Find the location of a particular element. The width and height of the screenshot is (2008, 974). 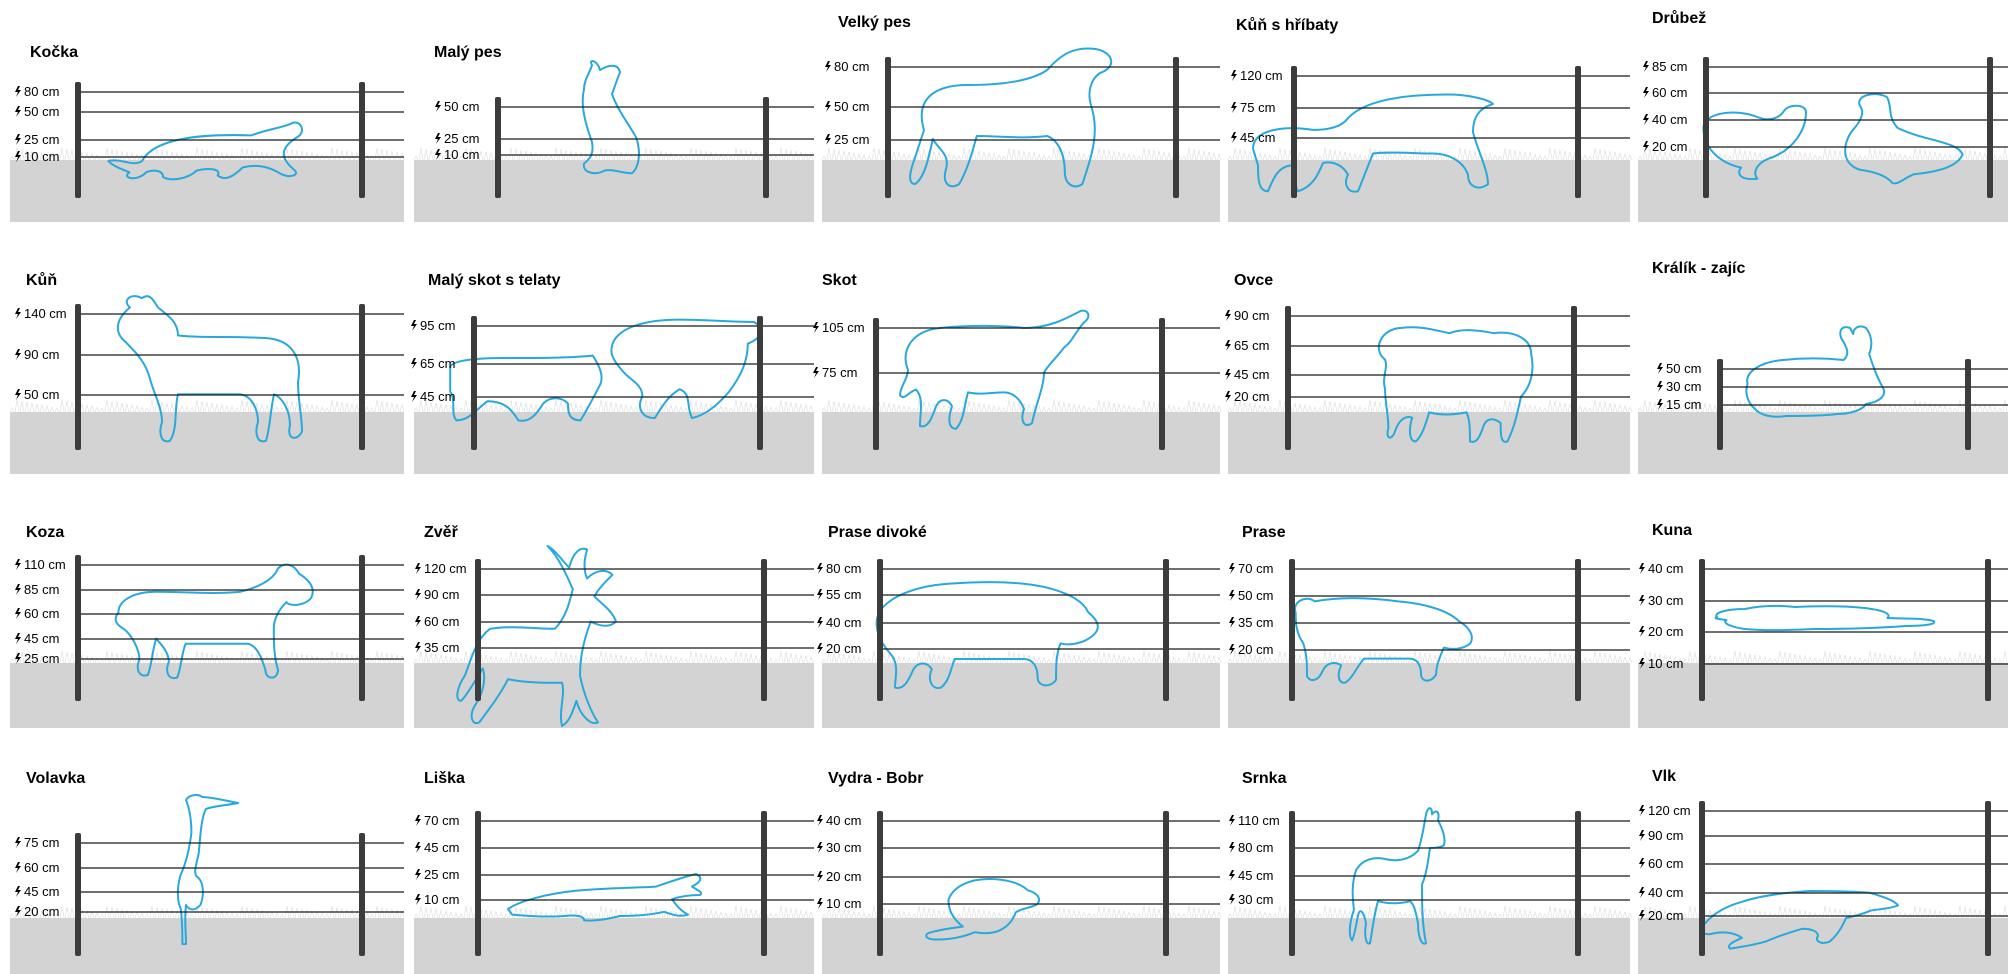

wire-height-label: 50 cm is located at coordinates (1683, 368).